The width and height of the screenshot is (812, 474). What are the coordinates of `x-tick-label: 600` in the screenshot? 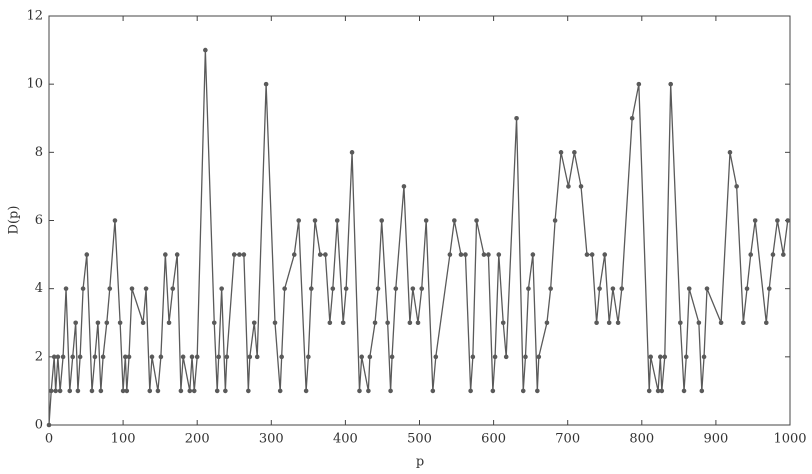 It's located at (493, 439).